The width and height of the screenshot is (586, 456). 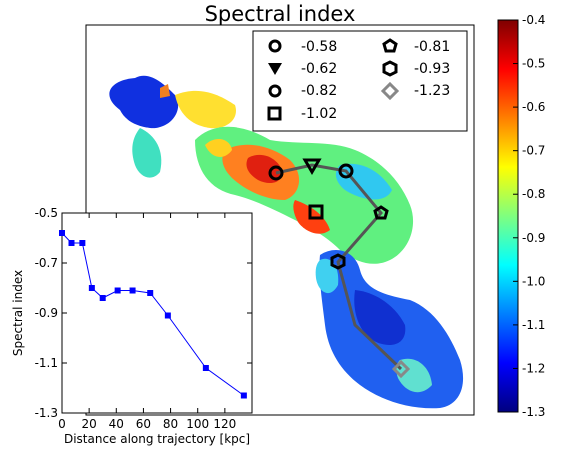 What do you see at coordinates (533, 325) in the screenshot?
I see `colorbar-tick-label: -1.1` at bounding box center [533, 325].